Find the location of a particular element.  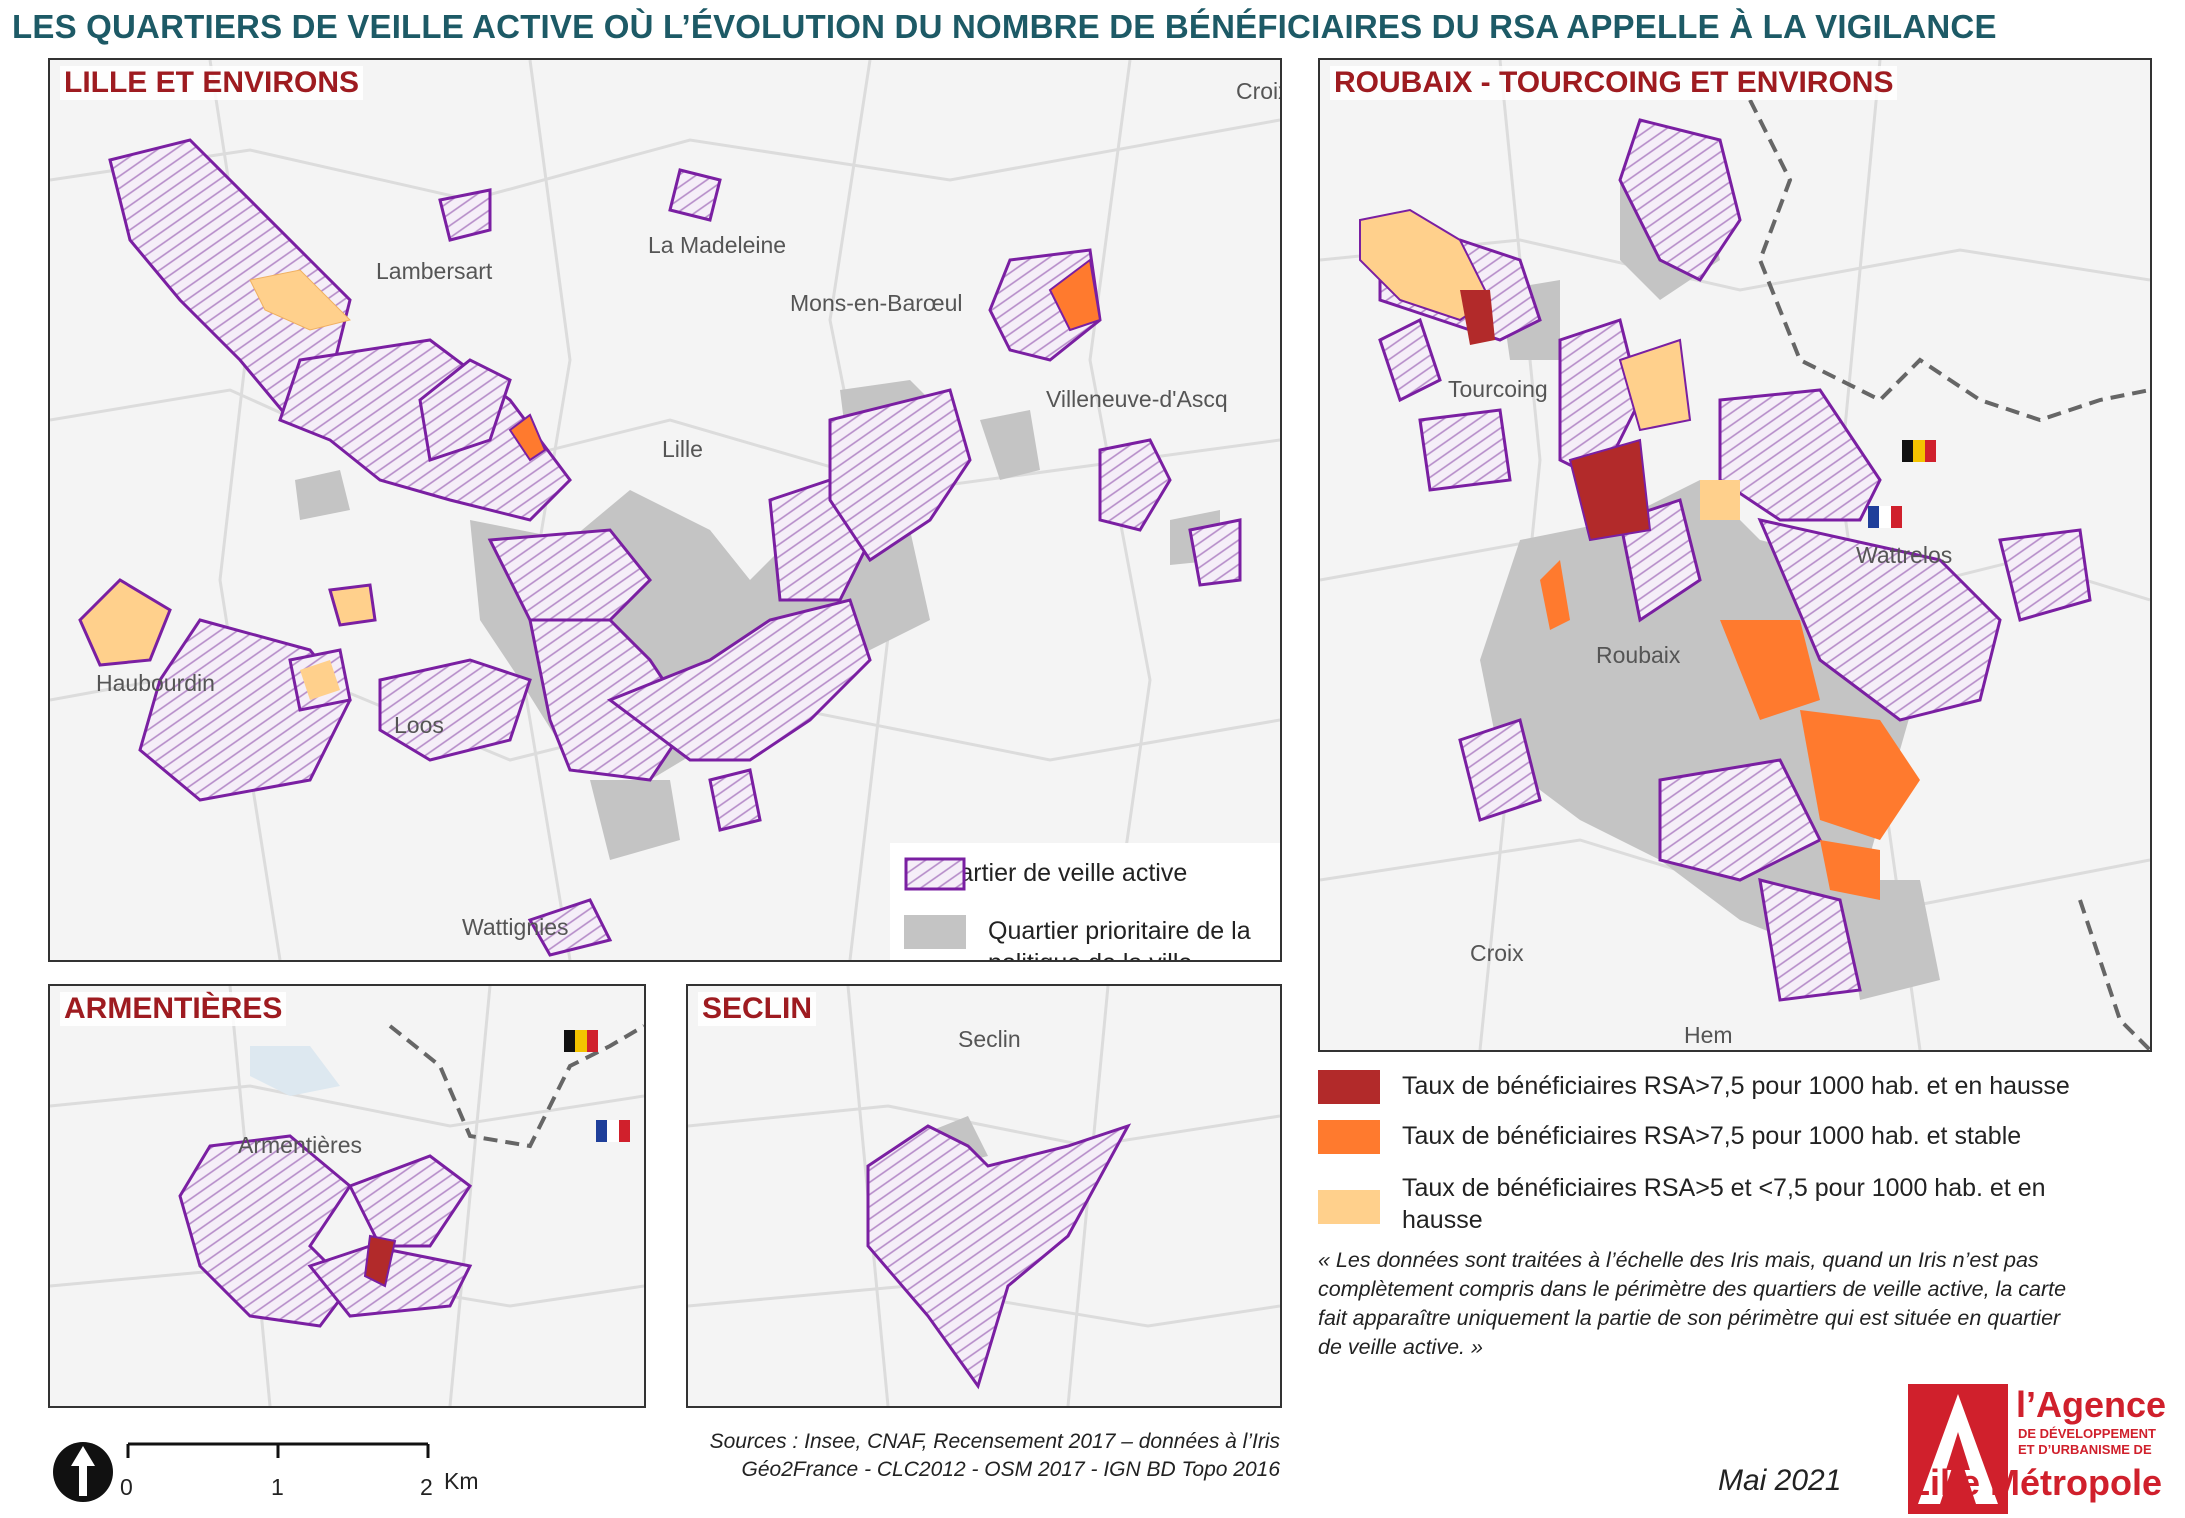

place-label: Hem is located at coordinates (1708, 1035).